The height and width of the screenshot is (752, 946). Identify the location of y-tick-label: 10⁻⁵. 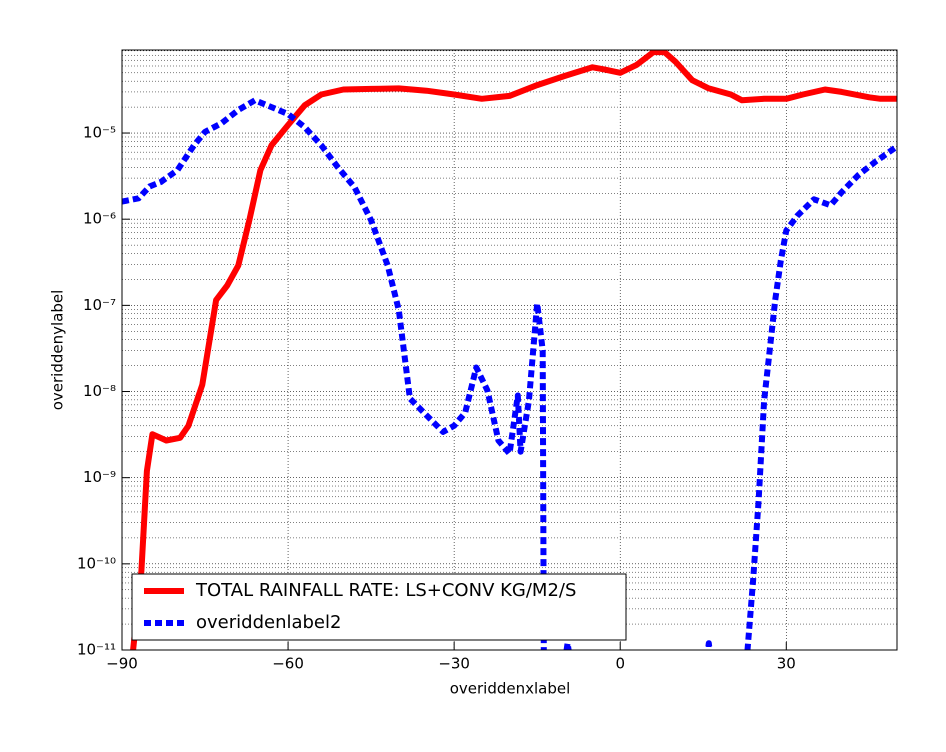
(99, 133).